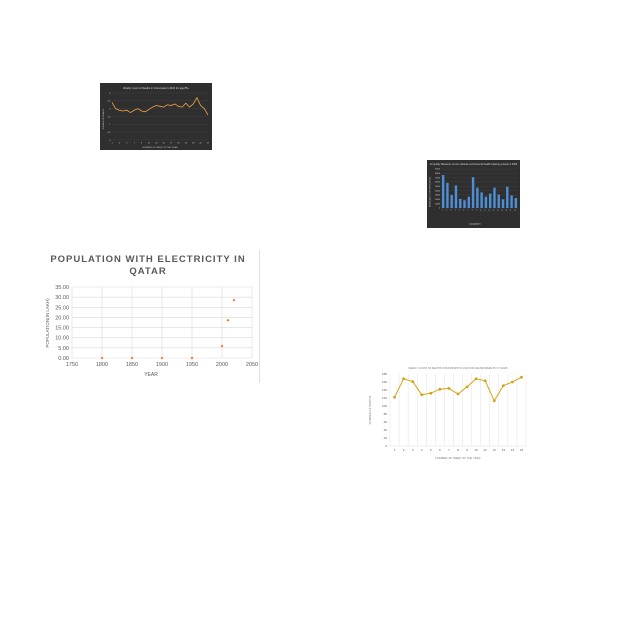 Image resolution: width=640 pixels, height=640 pixels. What do you see at coordinates (192, 365) in the screenshot?
I see `x-tick-label: 1950` at bounding box center [192, 365].